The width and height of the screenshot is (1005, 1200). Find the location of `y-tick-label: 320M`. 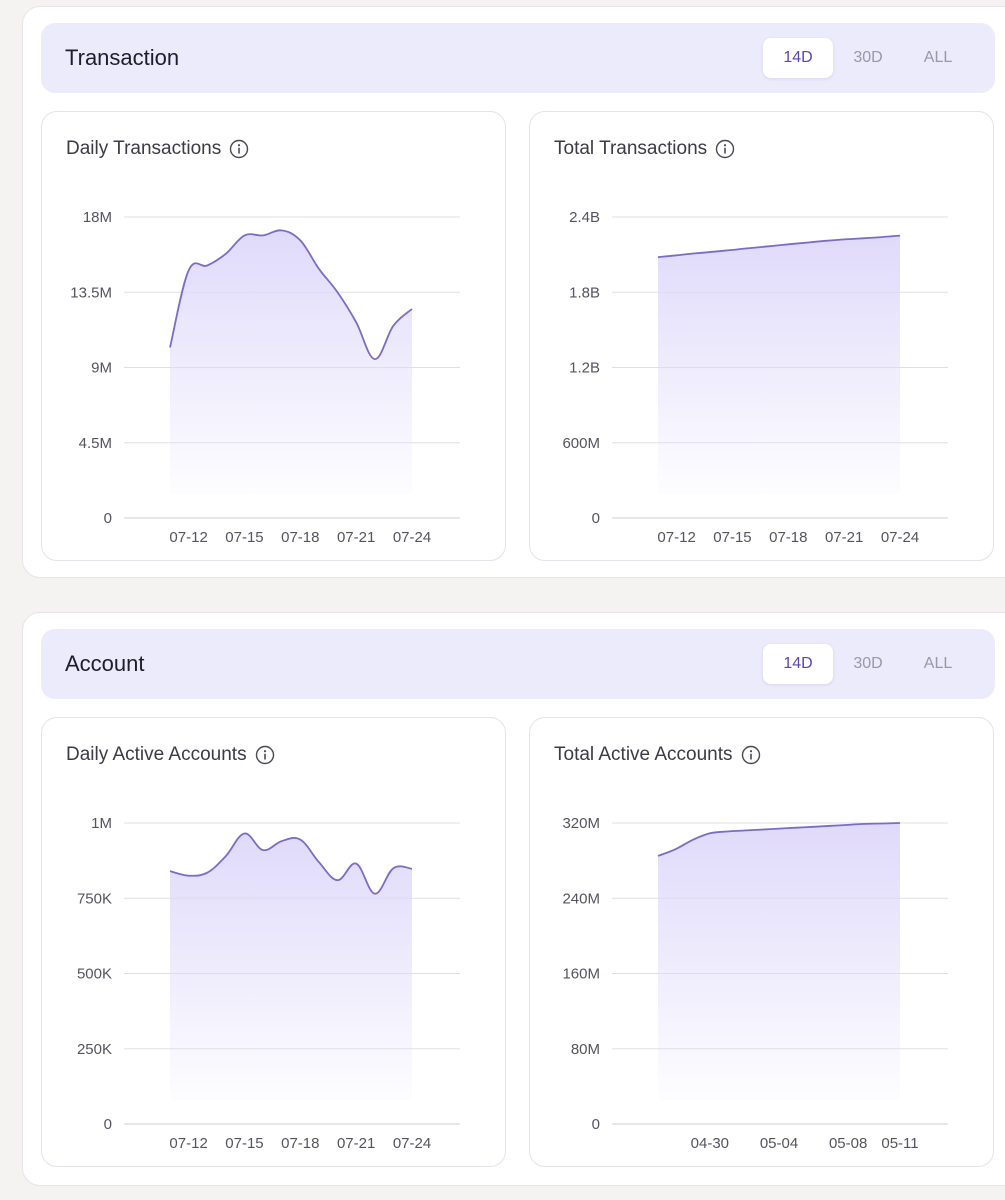

y-tick-label: 320M is located at coordinates (581, 823).